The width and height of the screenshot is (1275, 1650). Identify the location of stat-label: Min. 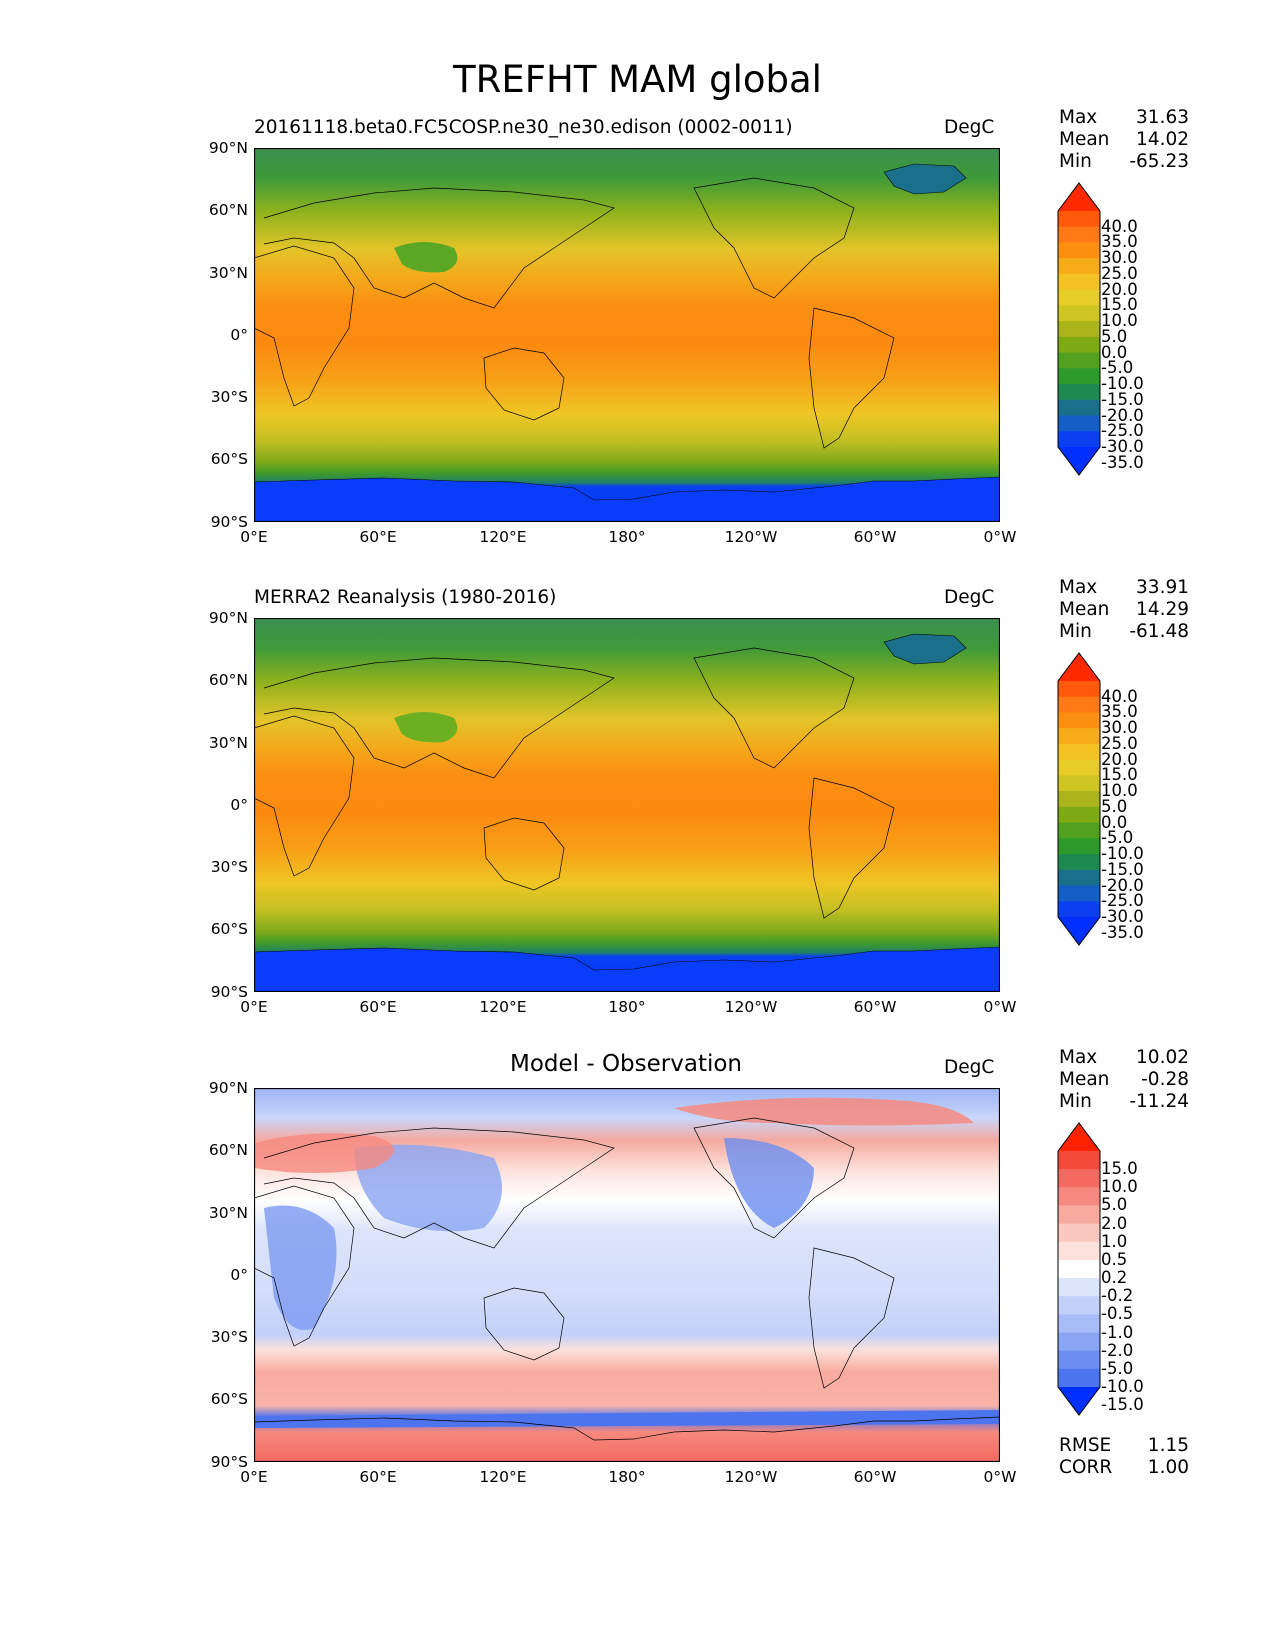
(1075, 161).